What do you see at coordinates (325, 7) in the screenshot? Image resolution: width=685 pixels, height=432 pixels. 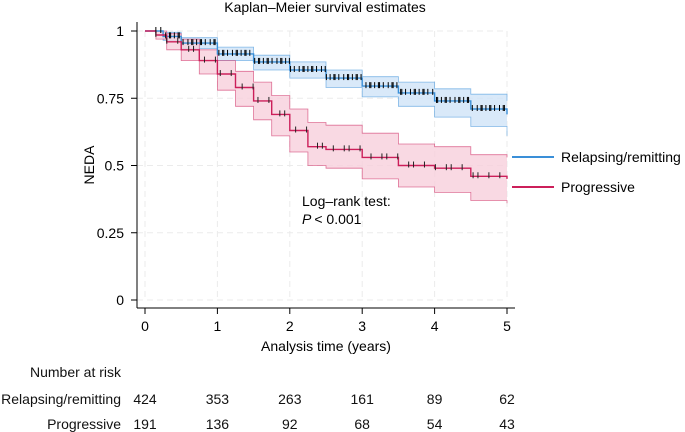 I see `chart-title: Kaplan–Meier survival estimates` at bounding box center [325, 7].